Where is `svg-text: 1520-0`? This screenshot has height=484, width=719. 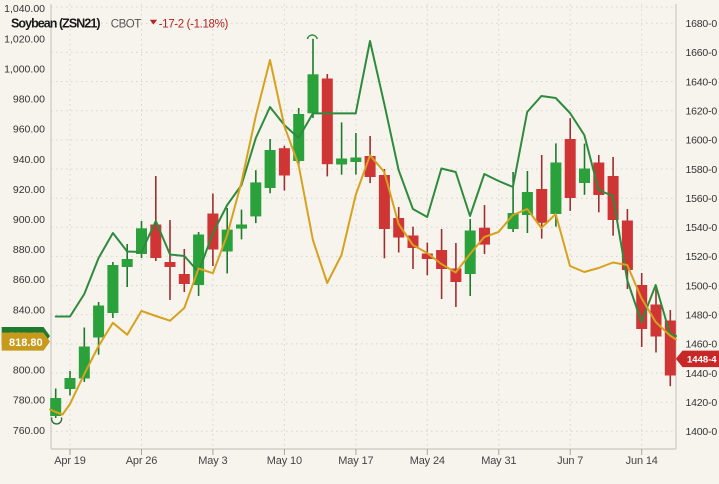 svg-text: 1520-0 is located at coordinates (702, 257).